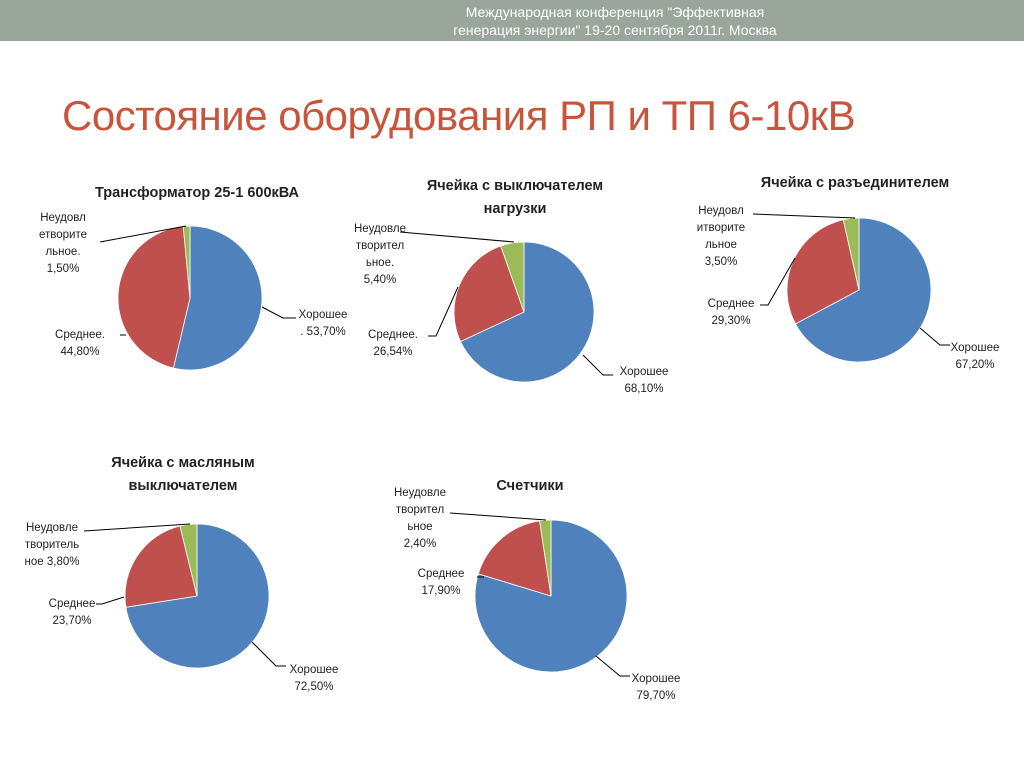 Image resolution: width=1024 pixels, height=768 pixels. I want to click on chart-title: Трансформатор 25-1 600кВА, so click(197, 193).